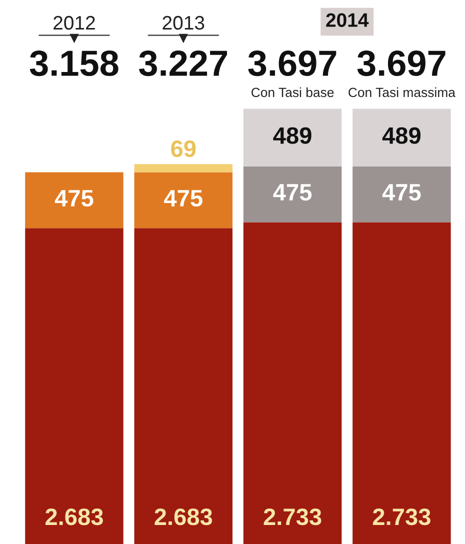 This screenshot has width=465, height=544. What do you see at coordinates (74, 23) in the screenshot?
I see `text: 2012` at bounding box center [74, 23].